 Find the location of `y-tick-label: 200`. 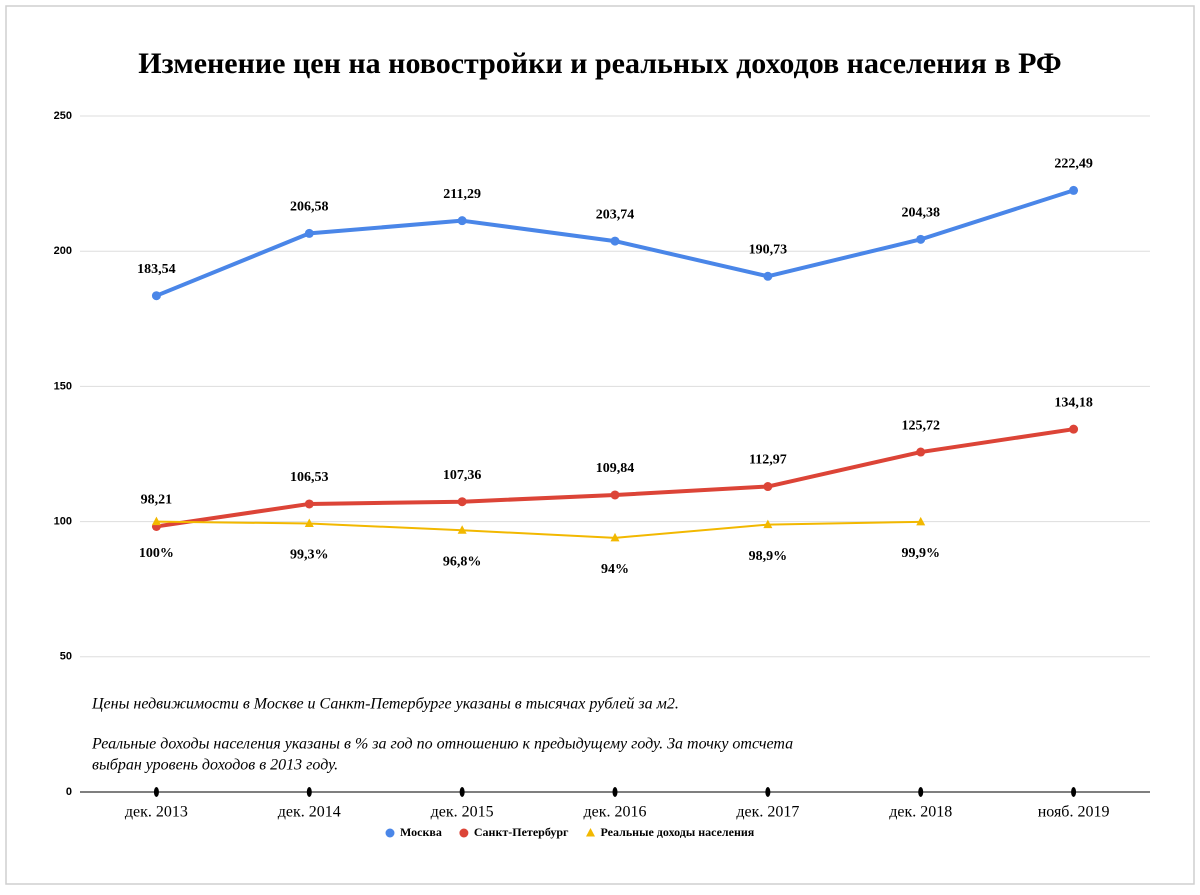

y-tick-label: 200 is located at coordinates (63, 251).